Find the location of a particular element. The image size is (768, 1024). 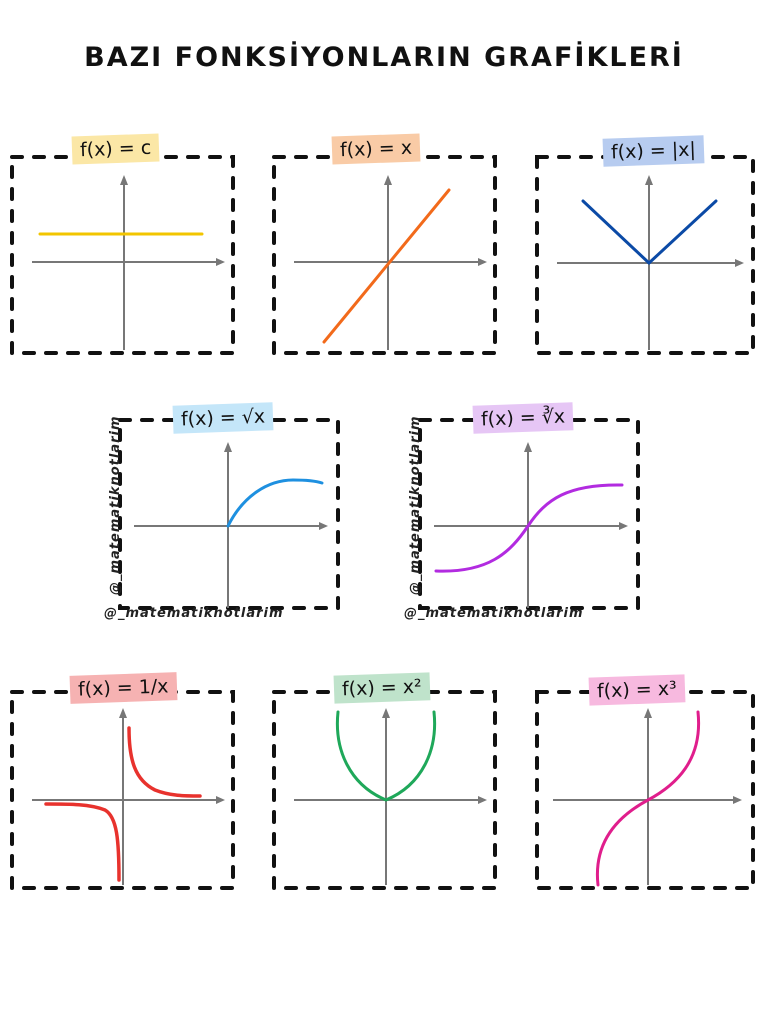

function-curve-identity is located at coordinates (386, 266).